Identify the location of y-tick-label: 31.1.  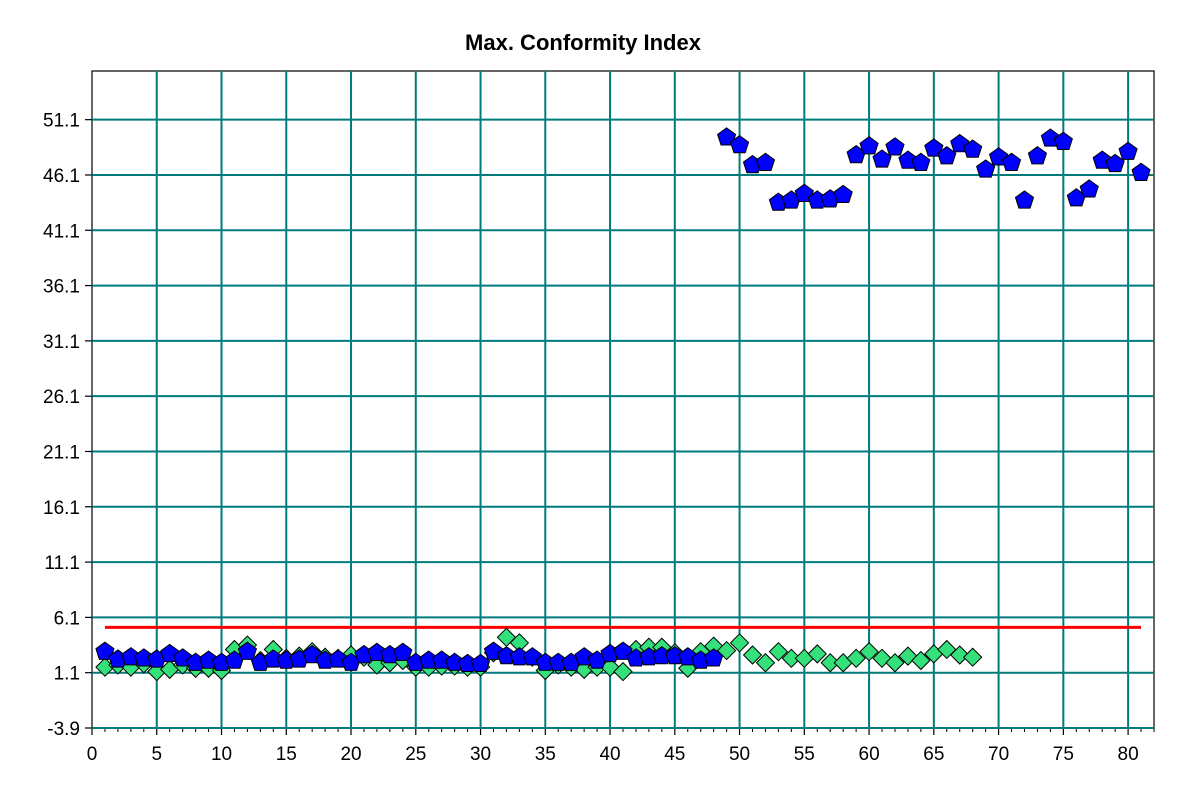
(61, 342).